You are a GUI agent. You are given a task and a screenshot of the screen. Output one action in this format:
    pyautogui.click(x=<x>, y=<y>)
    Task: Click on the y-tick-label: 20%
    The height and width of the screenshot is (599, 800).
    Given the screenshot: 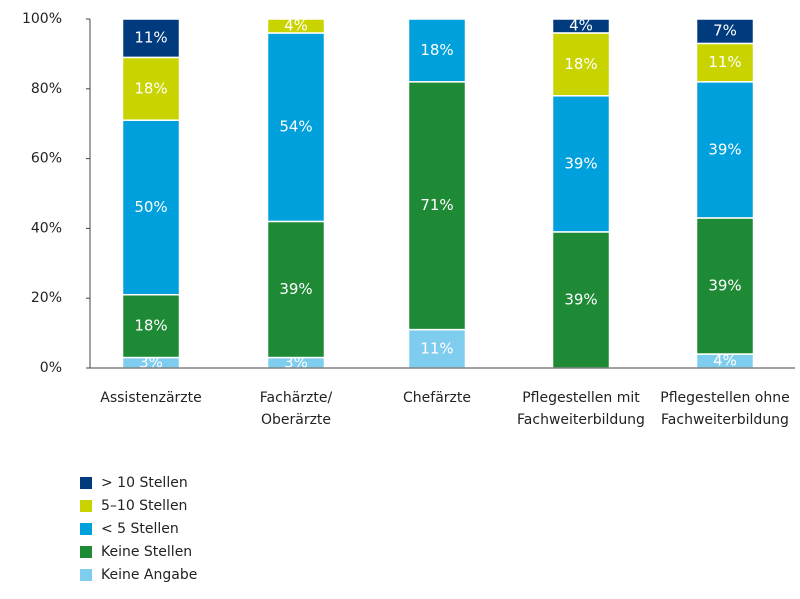 What is the action you would take?
    pyautogui.click(x=46, y=298)
    